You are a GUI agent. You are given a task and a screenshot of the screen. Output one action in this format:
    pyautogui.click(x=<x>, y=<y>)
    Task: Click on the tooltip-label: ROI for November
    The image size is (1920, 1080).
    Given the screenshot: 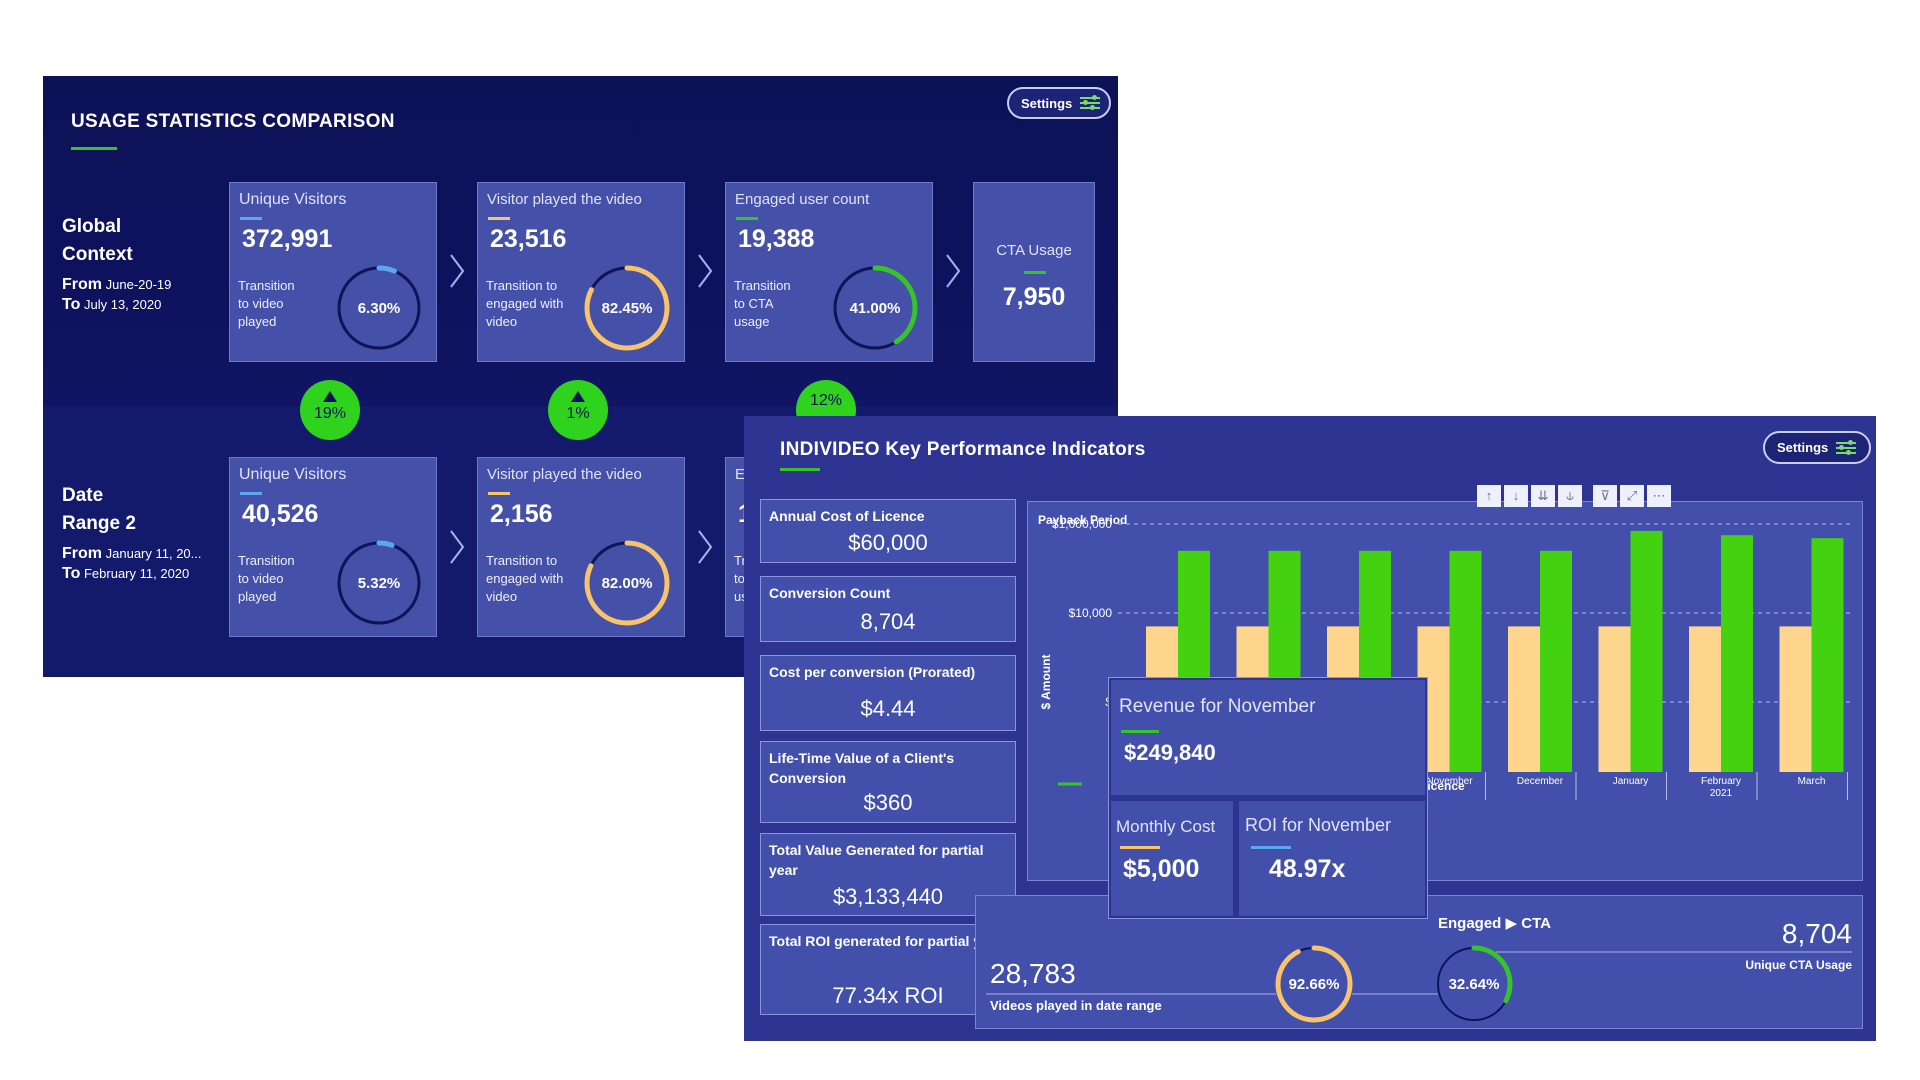 What is the action you would take?
    pyautogui.click(x=1318, y=825)
    